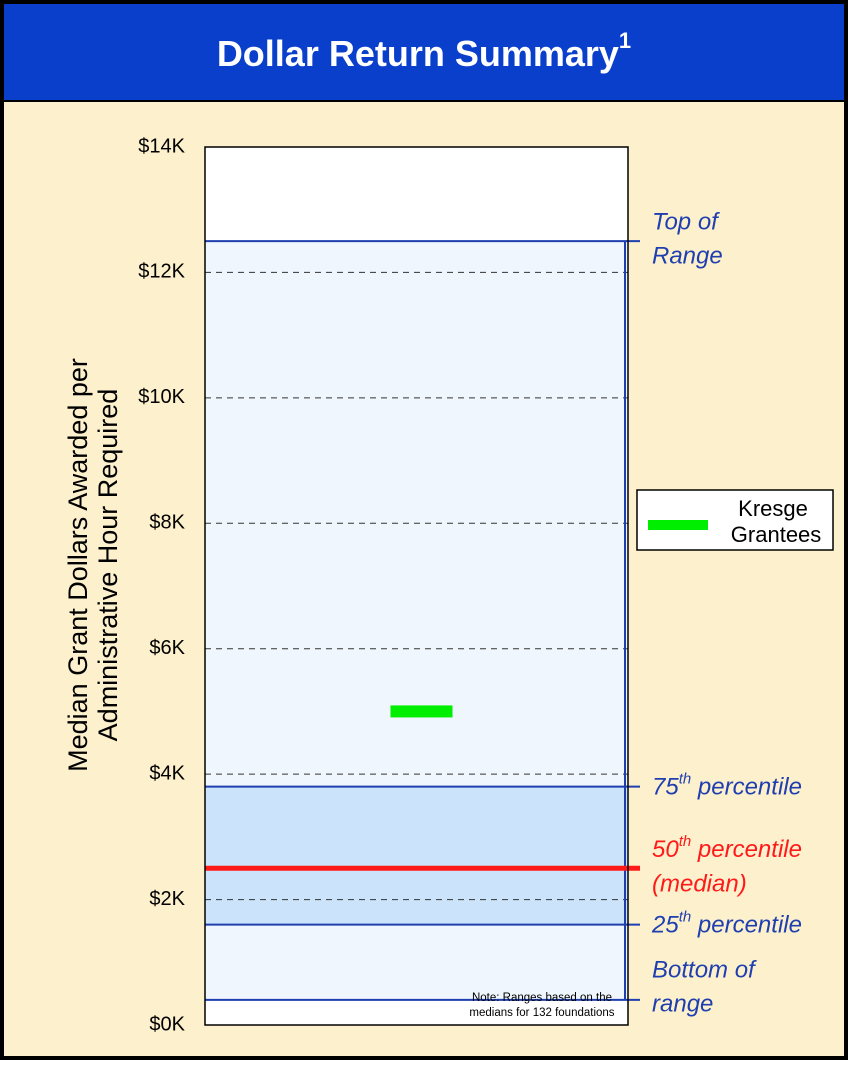 The image size is (848, 1065). What do you see at coordinates (625, 40) in the screenshot?
I see `title-footnote: 1` at bounding box center [625, 40].